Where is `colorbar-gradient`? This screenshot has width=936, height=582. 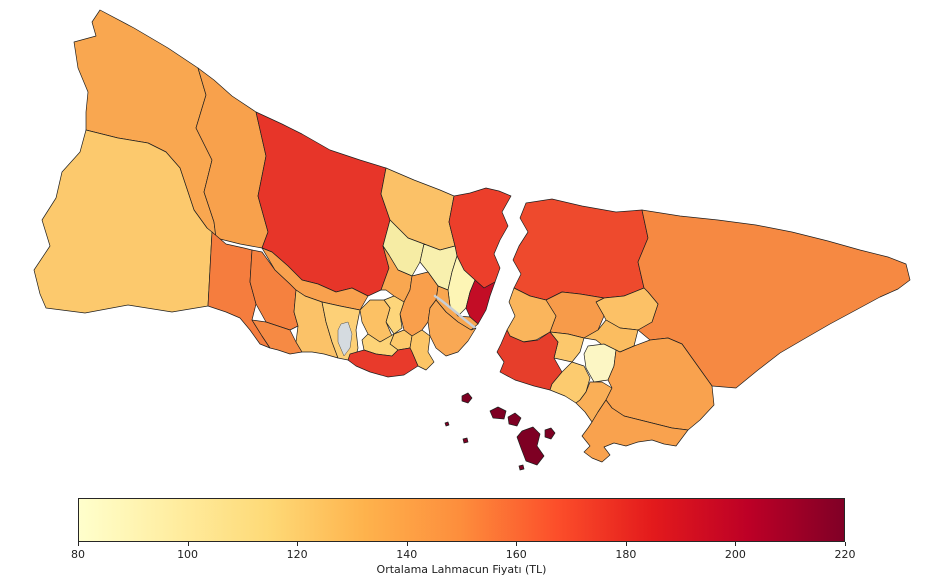 colorbar-gradient is located at coordinates (461, 520).